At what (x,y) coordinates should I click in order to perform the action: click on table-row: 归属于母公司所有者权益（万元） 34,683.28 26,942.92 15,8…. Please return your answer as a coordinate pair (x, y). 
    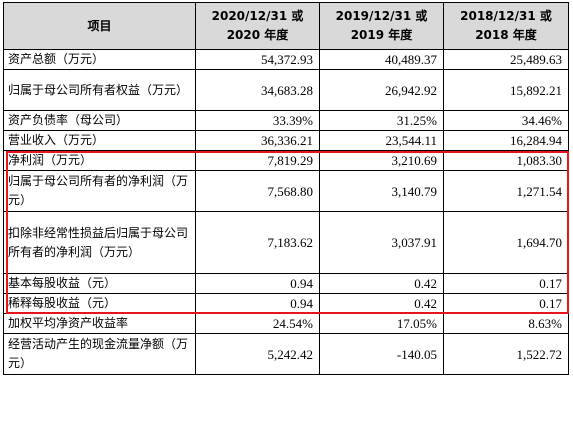
    Looking at the image, I should click on (286, 90).